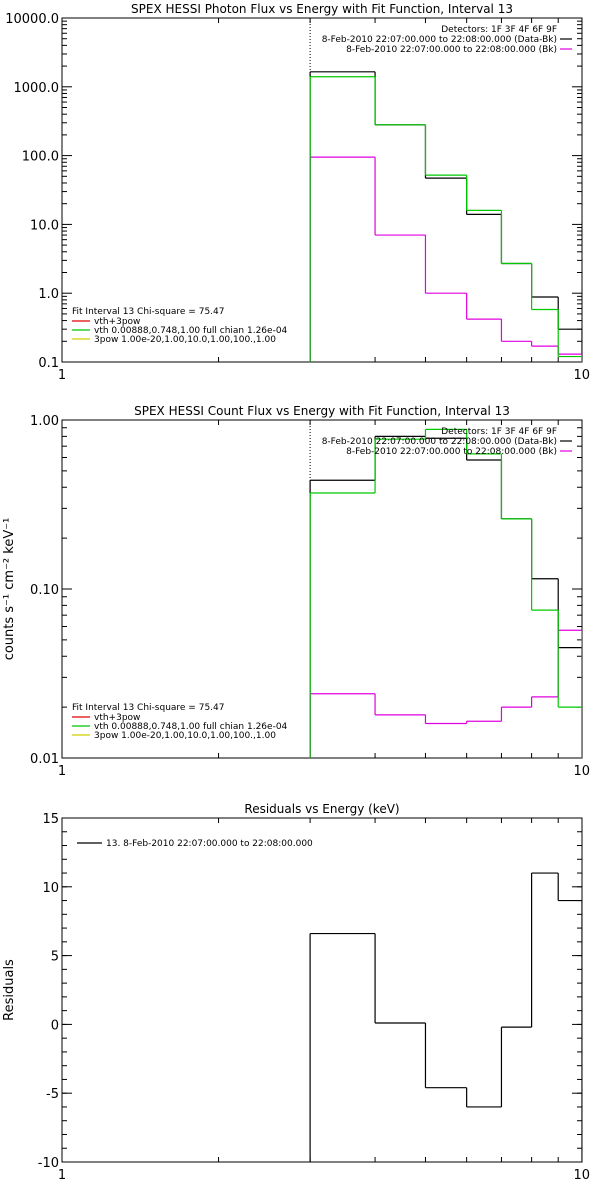 Image resolution: width=600 pixels, height=1200 pixels. I want to click on y-tick-label: 15, so click(50, 819).